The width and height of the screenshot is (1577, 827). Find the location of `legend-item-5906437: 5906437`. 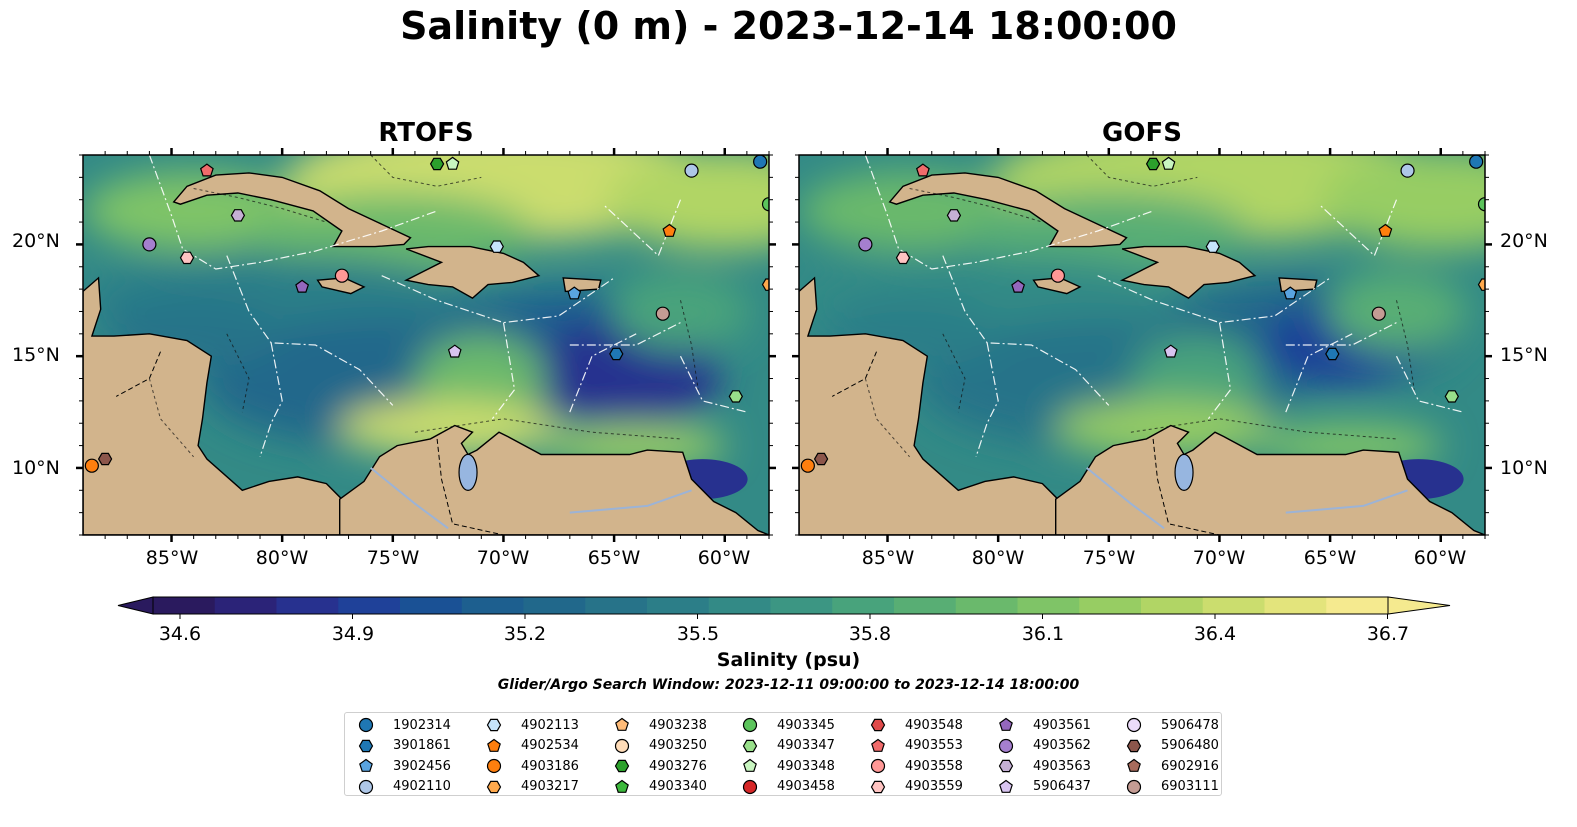

legend-item-5906437: 5906437 is located at coordinates (1044, 787).